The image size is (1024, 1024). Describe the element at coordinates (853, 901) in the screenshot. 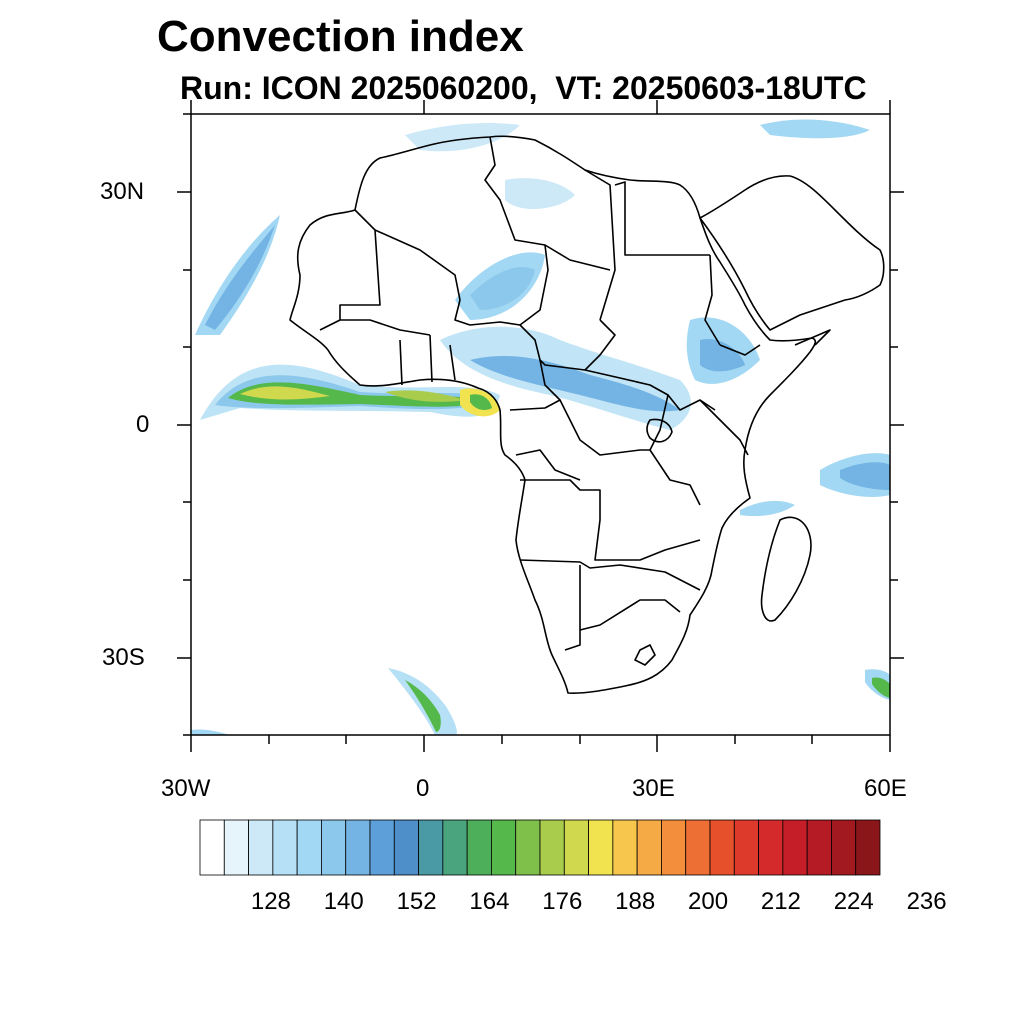

I see `colorbar-tick-label: 224` at that location.